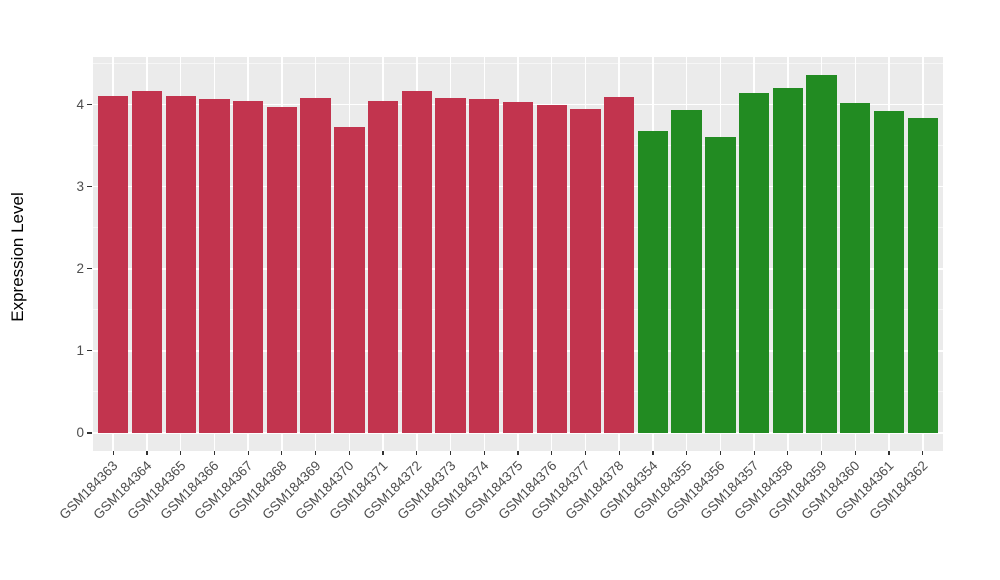  Describe the element at coordinates (17, 257) in the screenshot. I see `y-axis-title: Expression Level` at that location.